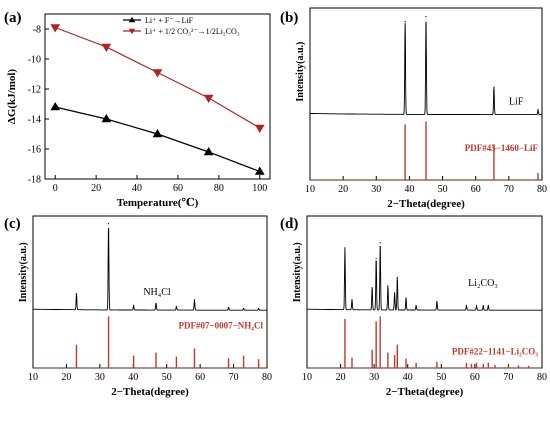 This screenshot has width=550, height=426. Describe the element at coordinates (192, 31) in the screenshot. I see `legend-label: Li⁺ + 1/2 CO₃²⁻→1/2Li₂CO₃` at that location.